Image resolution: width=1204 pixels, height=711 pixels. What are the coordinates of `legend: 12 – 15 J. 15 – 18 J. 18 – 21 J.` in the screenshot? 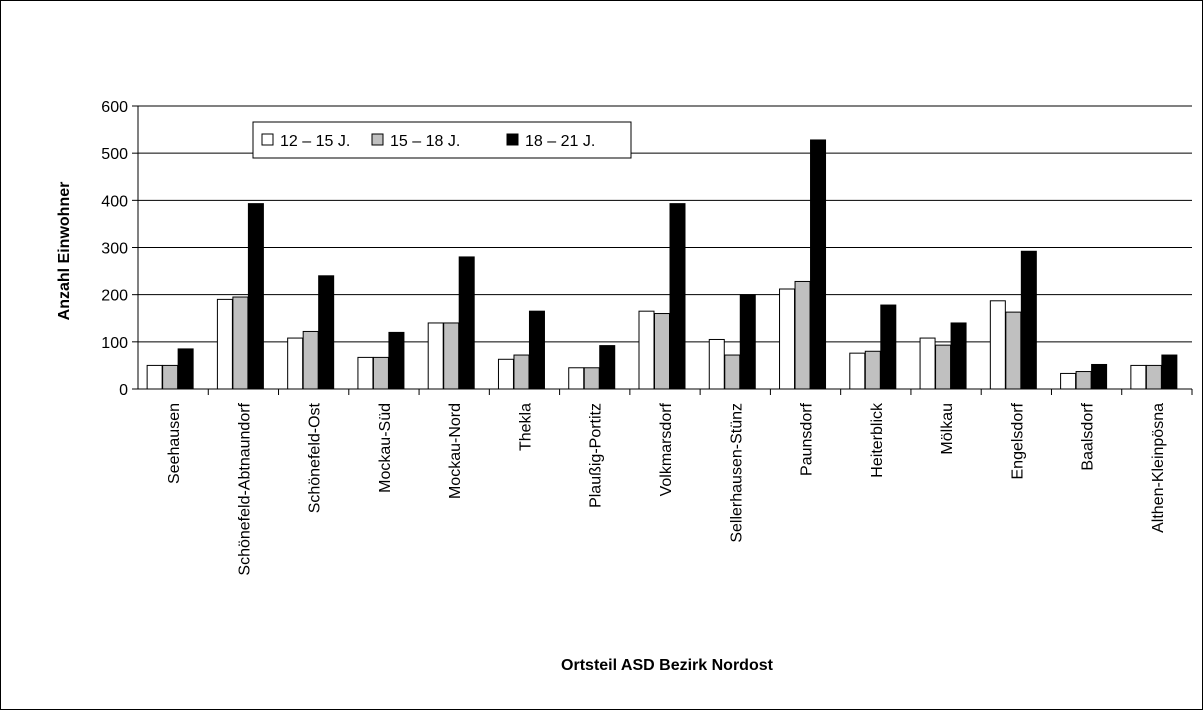 It's located at (442, 140).